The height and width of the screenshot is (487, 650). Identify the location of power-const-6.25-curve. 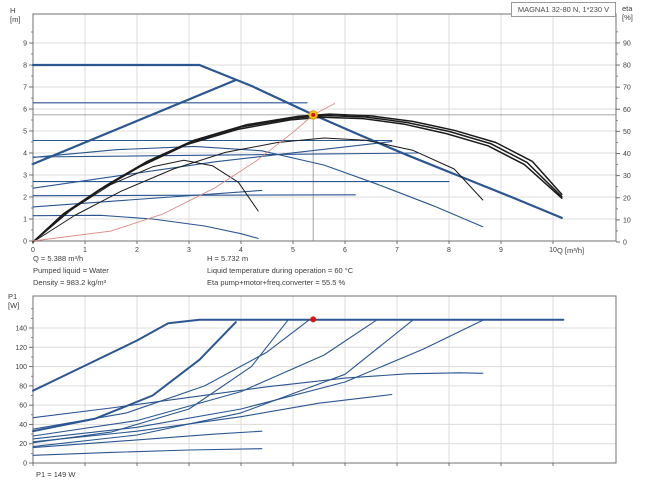
(171, 374).